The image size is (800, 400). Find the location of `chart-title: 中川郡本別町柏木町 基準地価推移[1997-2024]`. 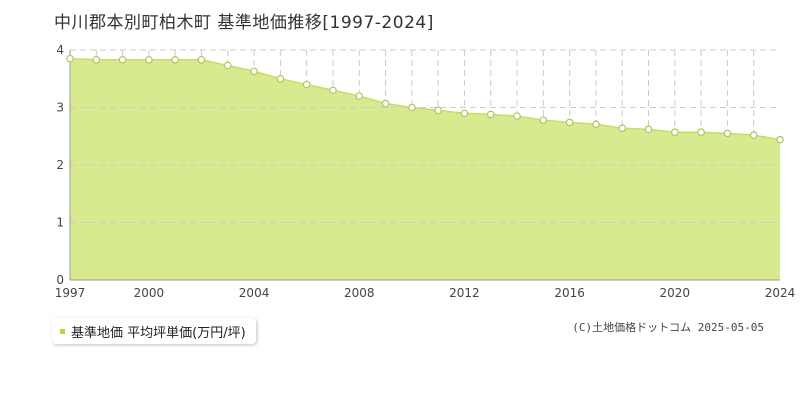

chart-title: 中川郡本別町柏木町 基準地価推移[1997-2024] is located at coordinates (244, 23).